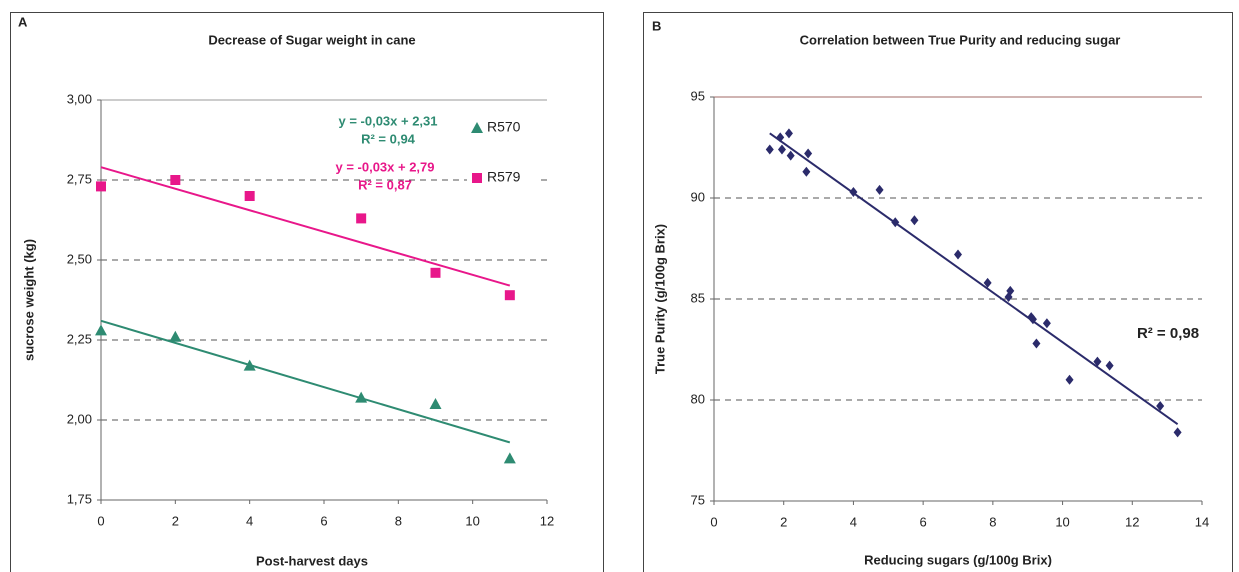  I want to click on annotation: R² = 0,98, so click(1168, 333).